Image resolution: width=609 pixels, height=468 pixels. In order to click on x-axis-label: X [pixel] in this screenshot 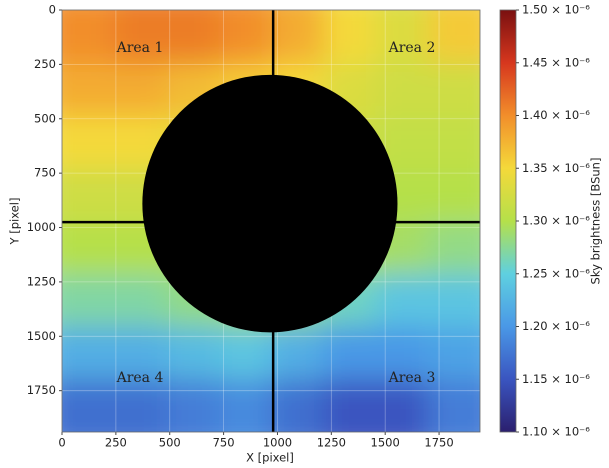, I will do `click(270, 458)`.